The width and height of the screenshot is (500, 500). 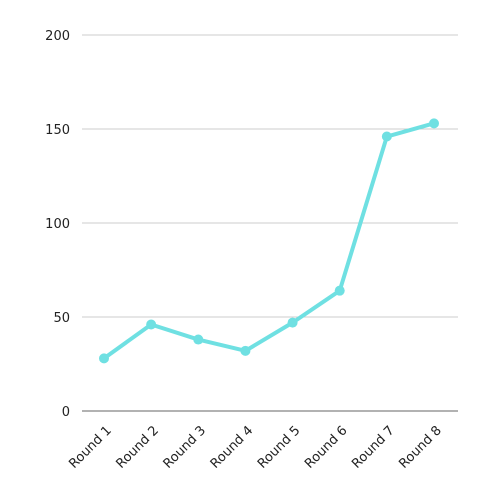 I want to click on y-tick-label-50: 50, so click(x=61, y=318).